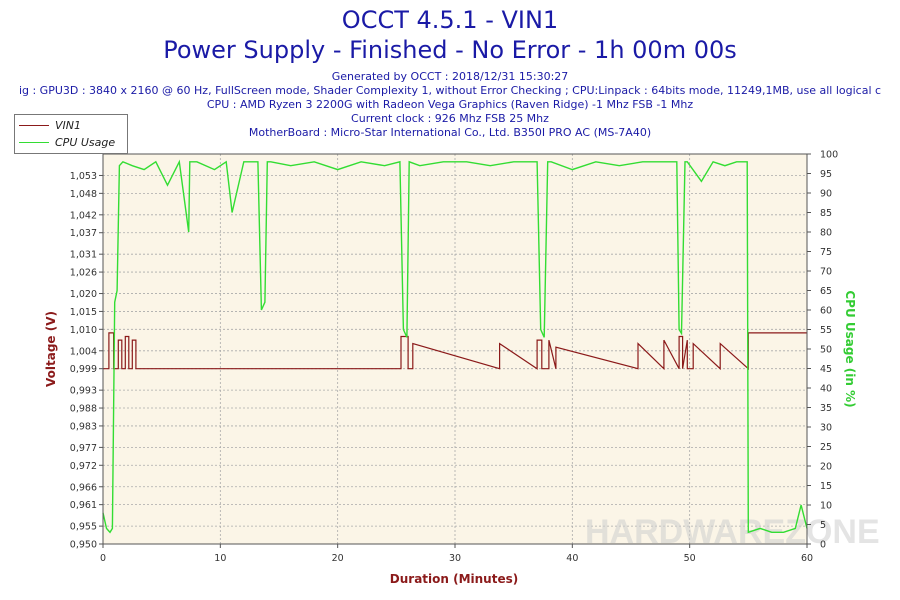 This screenshot has width=900, height=600. Describe the element at coordinates (450, 20) in the screenshot. I see `chart-title: OCCT 4.5.1 - VIN1` at that location.